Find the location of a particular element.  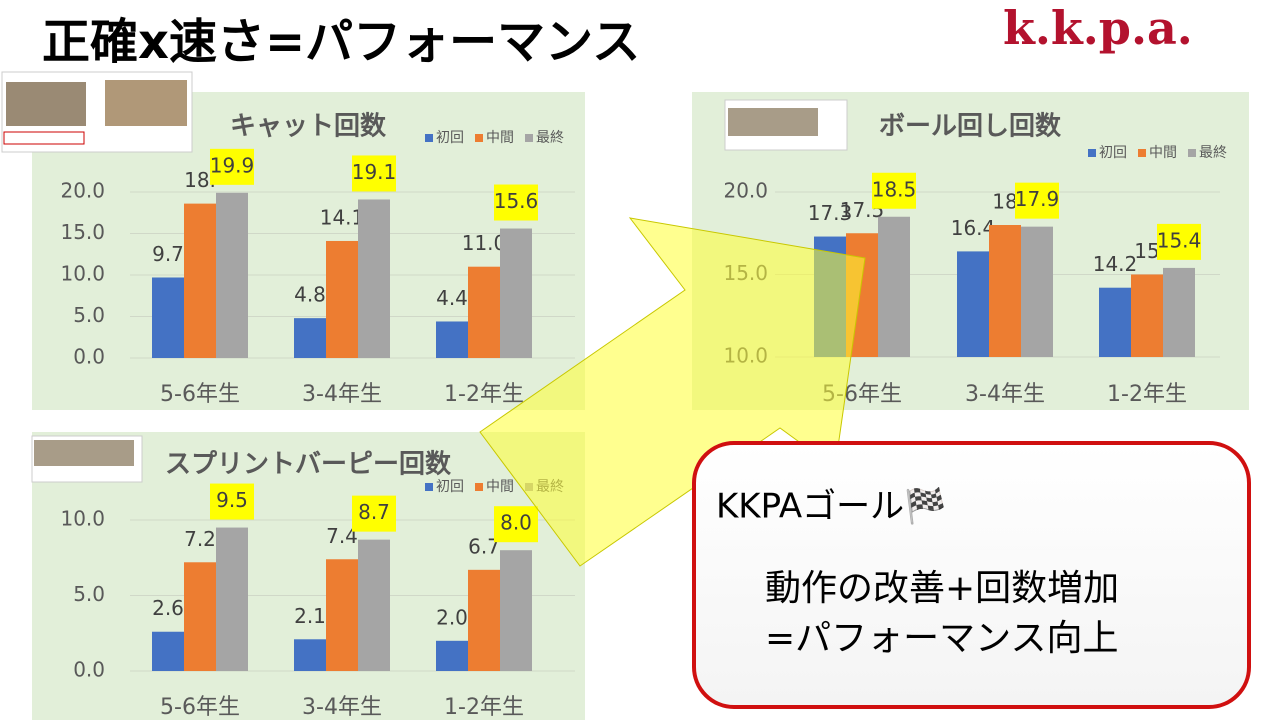

value-label: 15 is located at coordinates (1146, 251).